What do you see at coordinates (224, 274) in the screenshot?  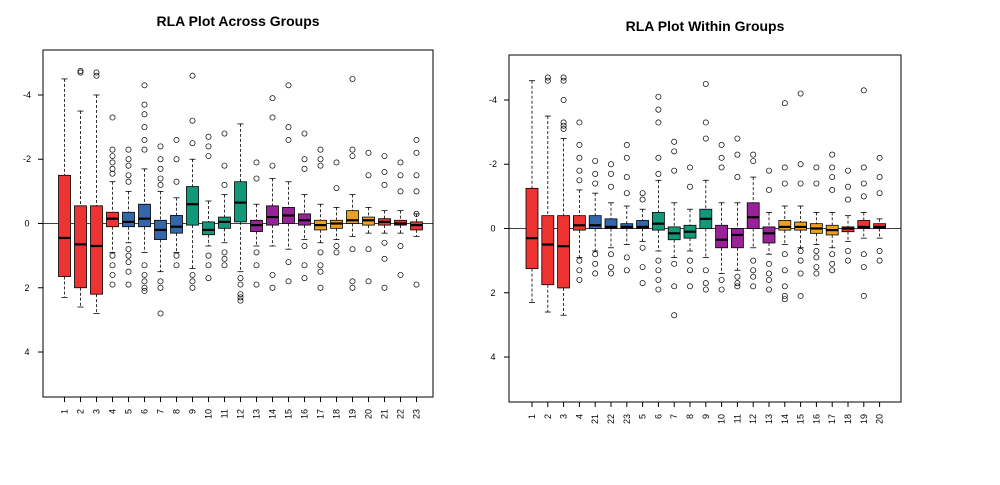 I see `box-group-11: 11` at bounding box center [224, 274].